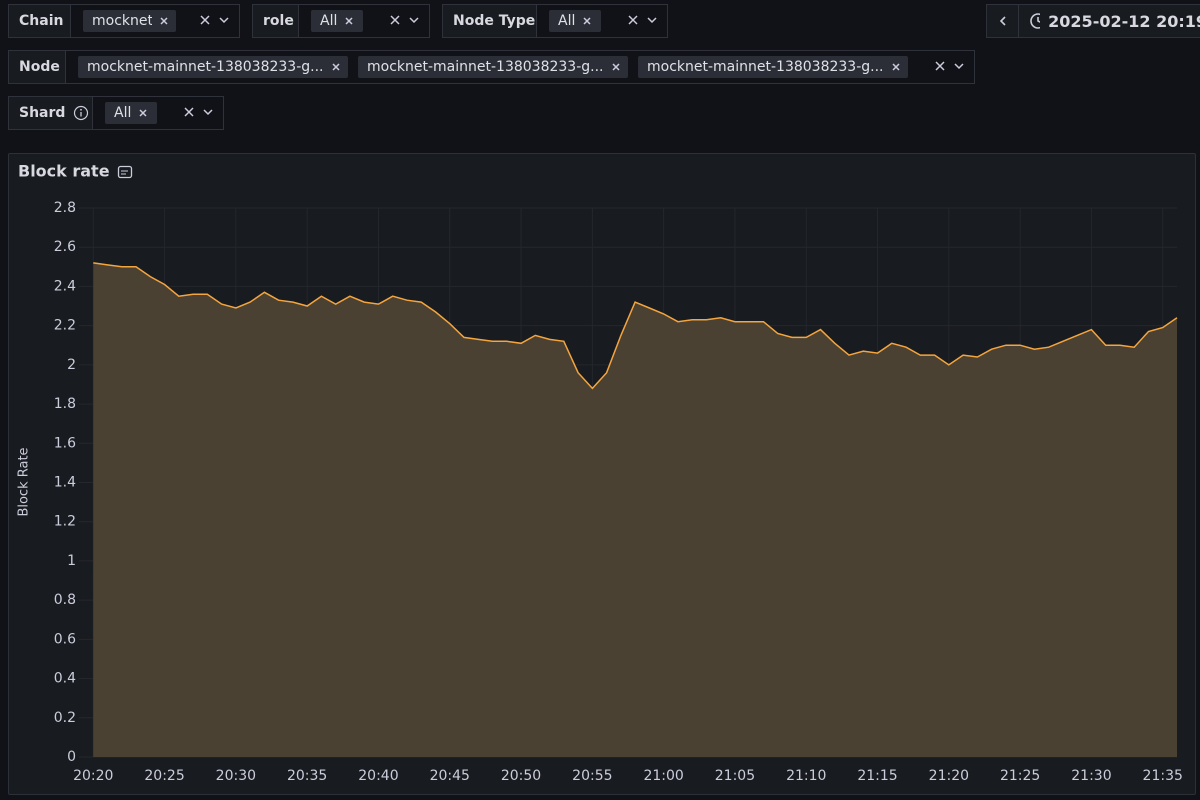  I want to click on y-tick-label: 1.8, so click(65, 404).